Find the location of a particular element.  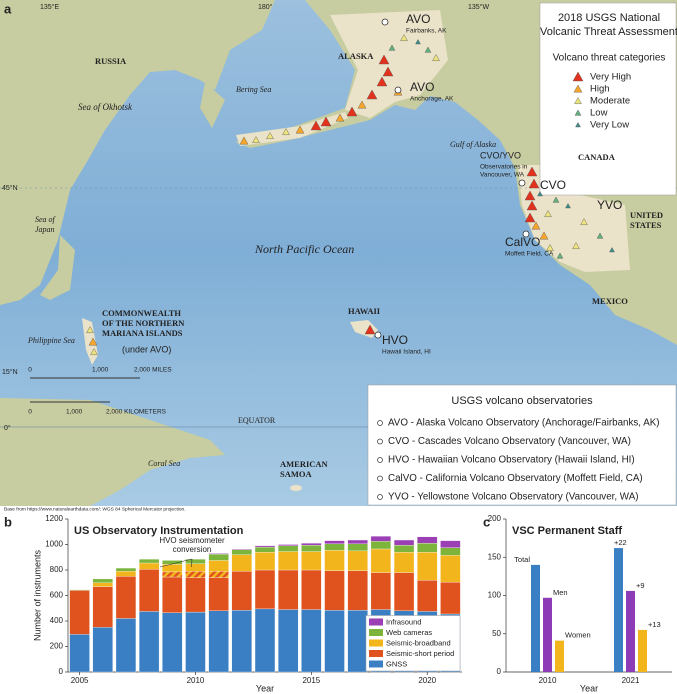

water-label: North Pacific Ocean is located at coordinates (304, 249).